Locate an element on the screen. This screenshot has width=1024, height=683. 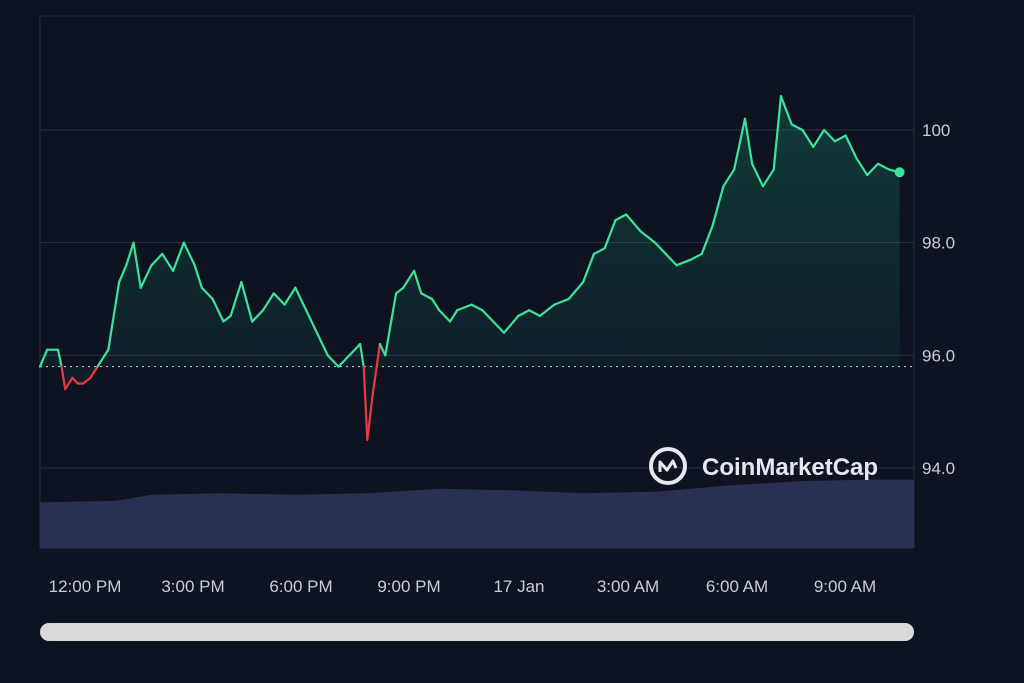
volume-bars is located at coordinates (477, 513).